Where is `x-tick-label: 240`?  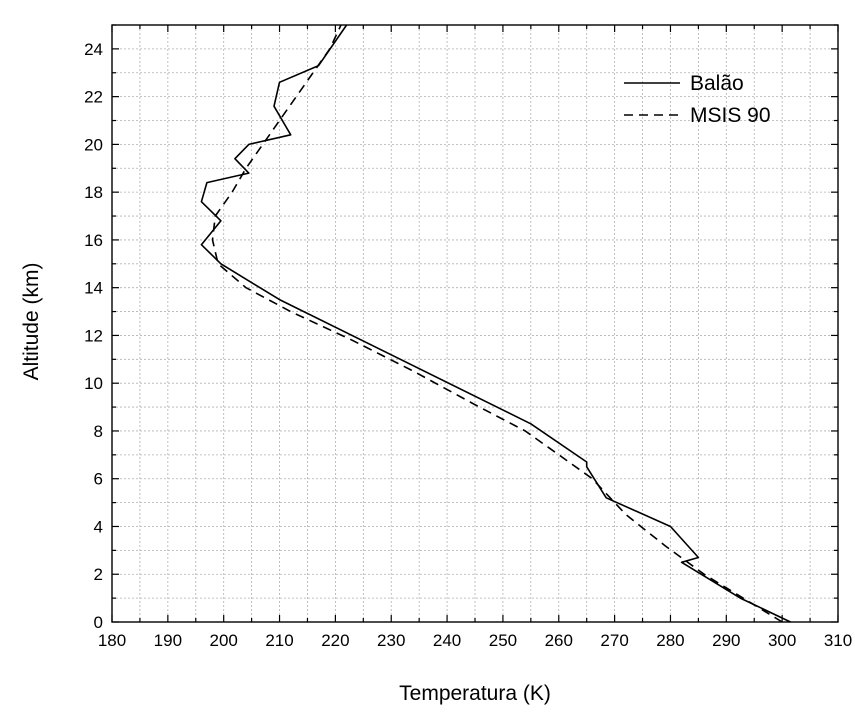
x-tick-label: 240 is located at coordinates (447, 640).